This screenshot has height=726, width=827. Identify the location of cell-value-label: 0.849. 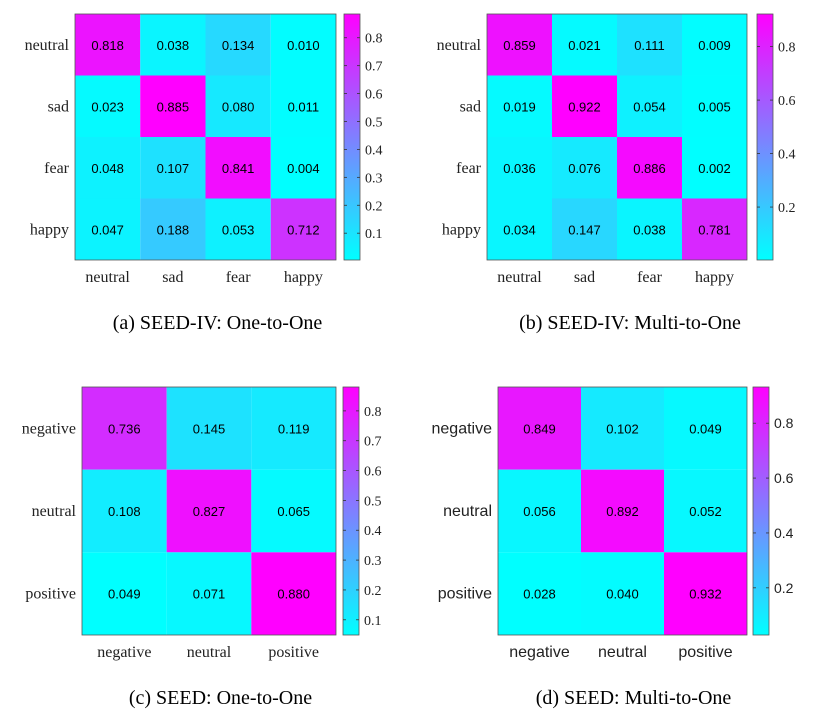
(539, 428).